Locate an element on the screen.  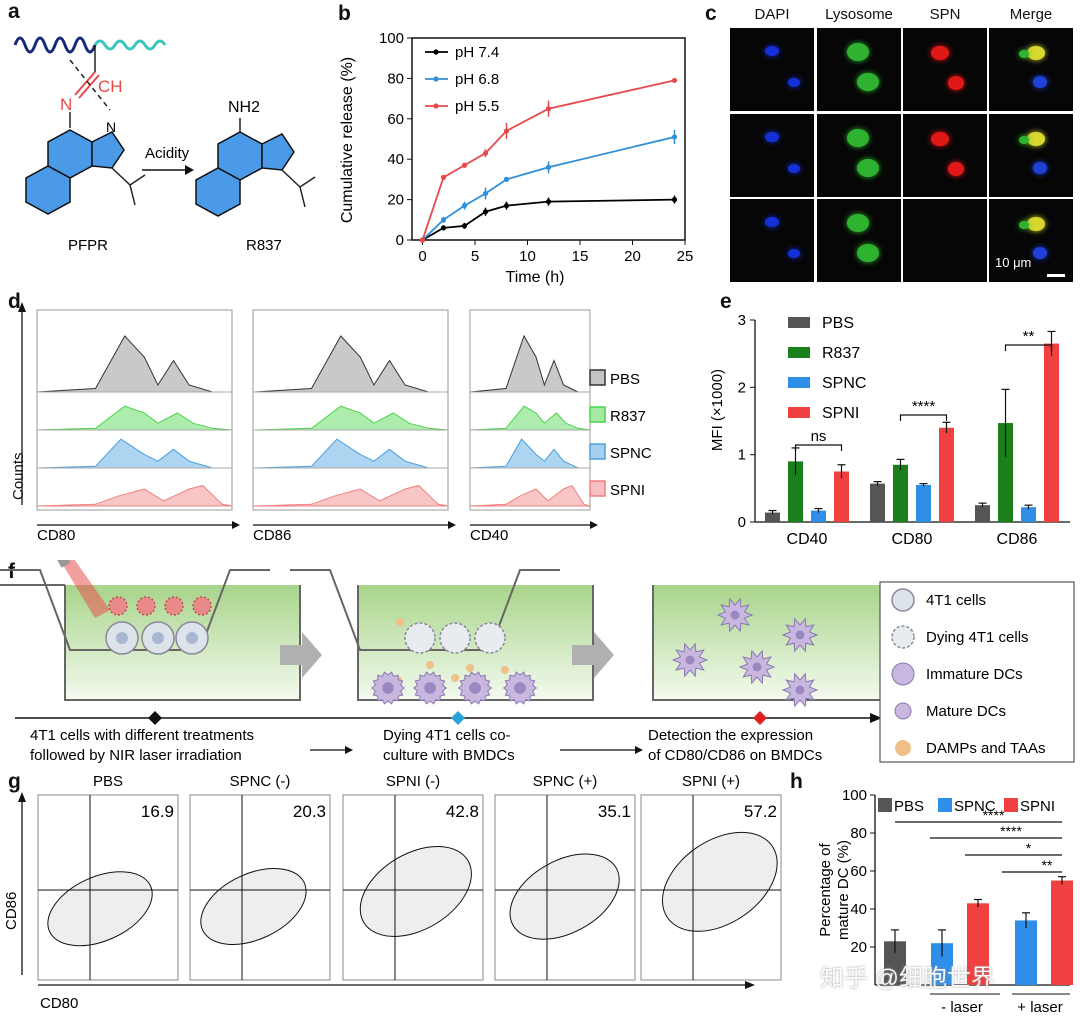
polymer-chain-dark is located at coordinates (55, 45).